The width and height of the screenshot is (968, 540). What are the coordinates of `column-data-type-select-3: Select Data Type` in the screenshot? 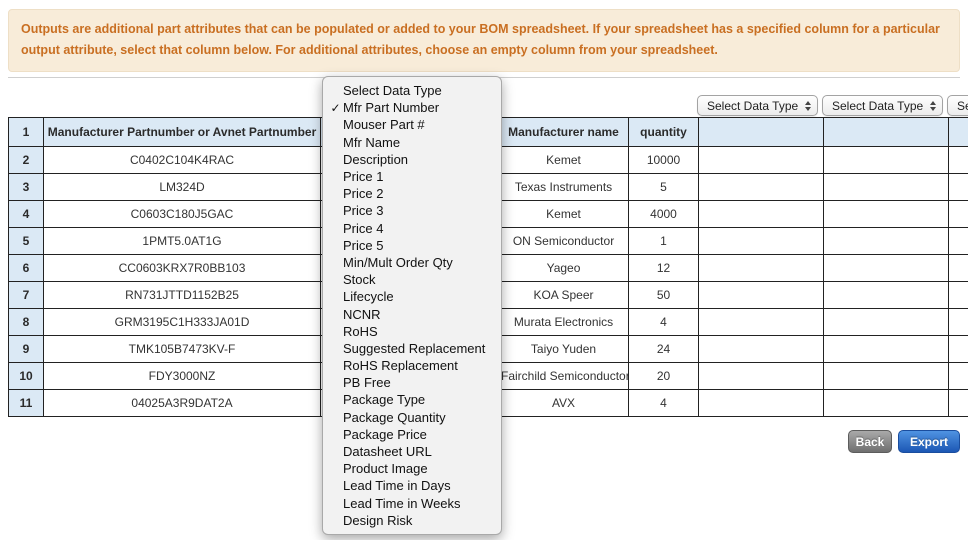 It's located at (957, 105).